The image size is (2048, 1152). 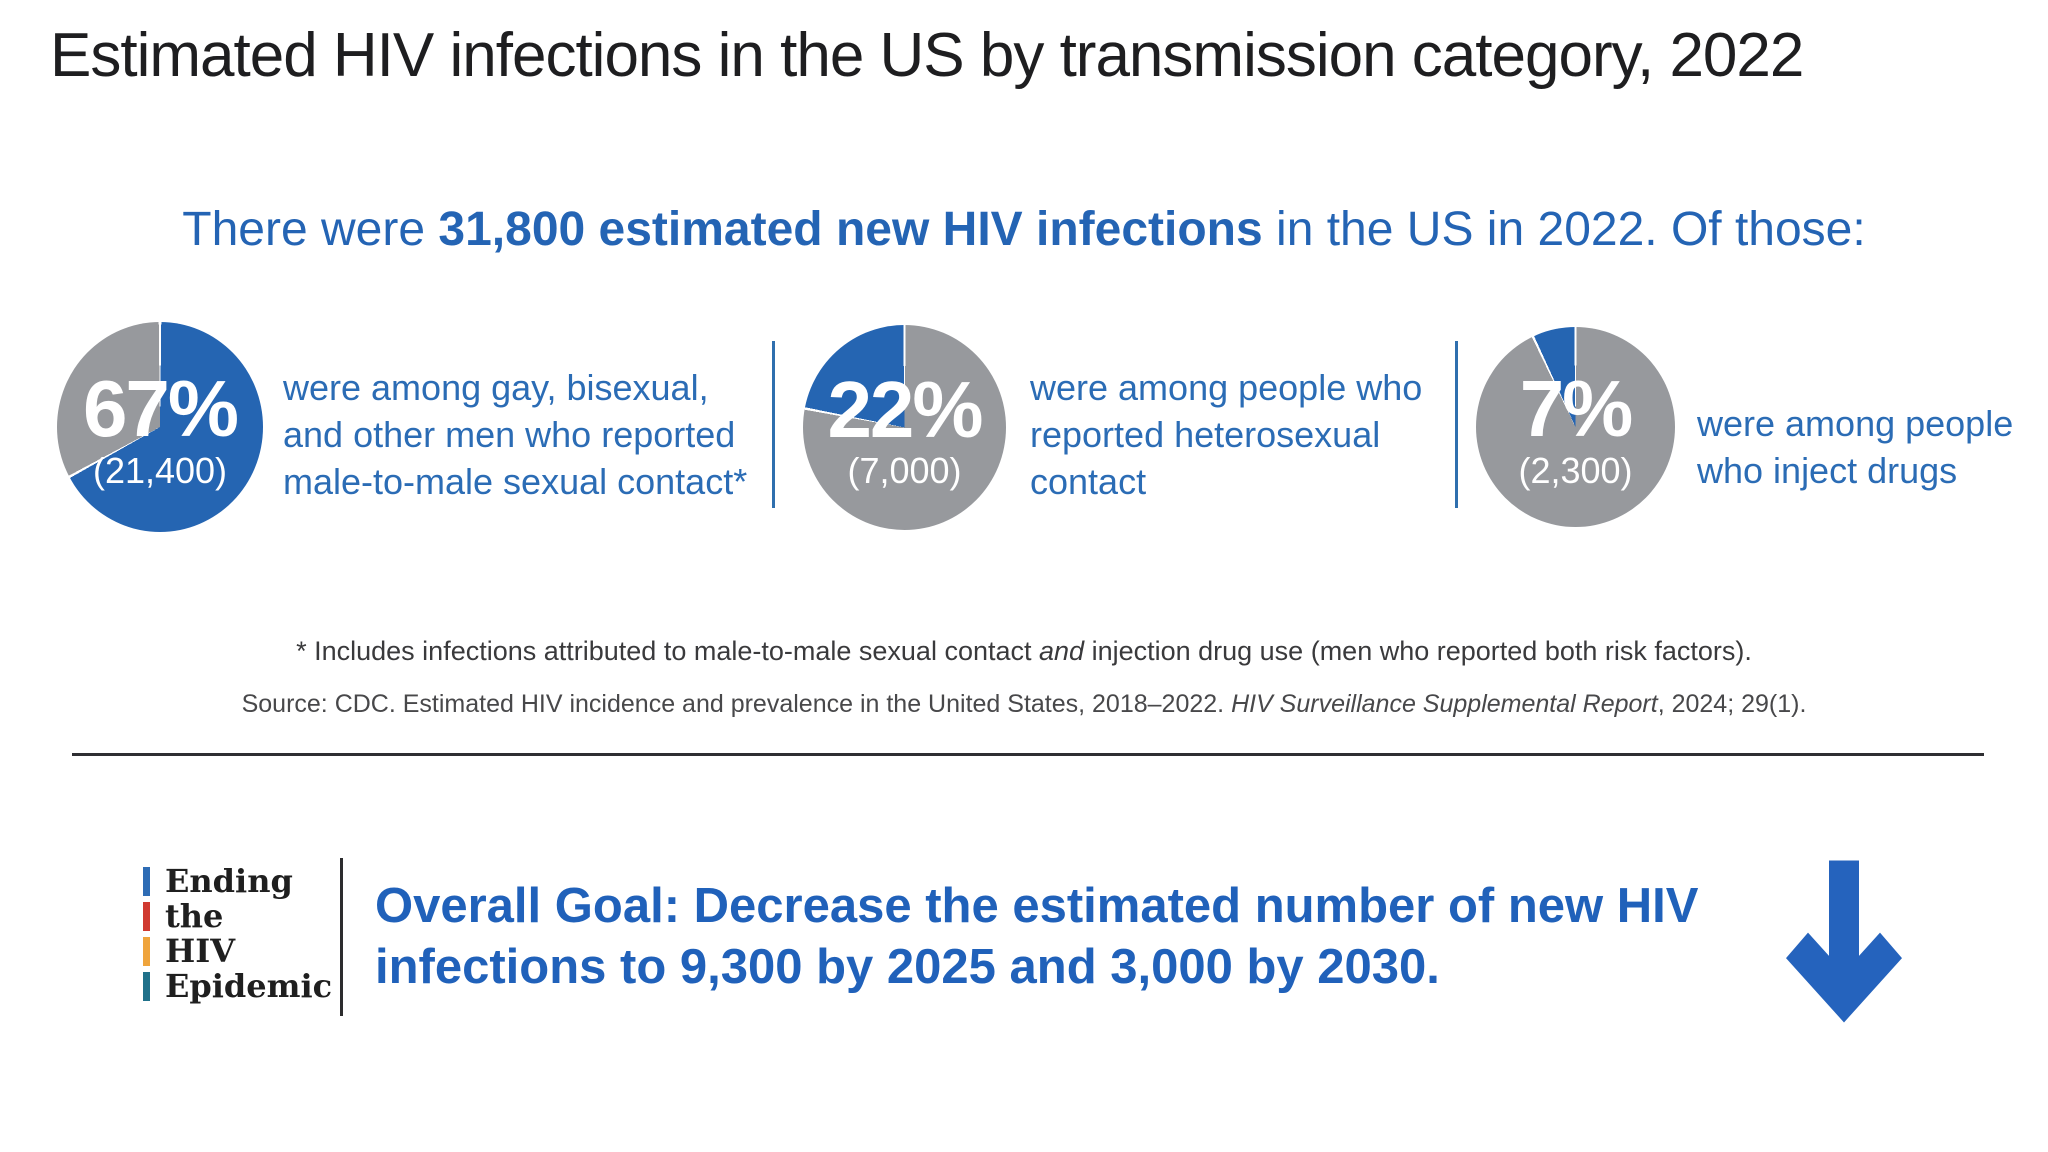 I want to click on logo-text: Epidemic, so click(x=249, y=986).